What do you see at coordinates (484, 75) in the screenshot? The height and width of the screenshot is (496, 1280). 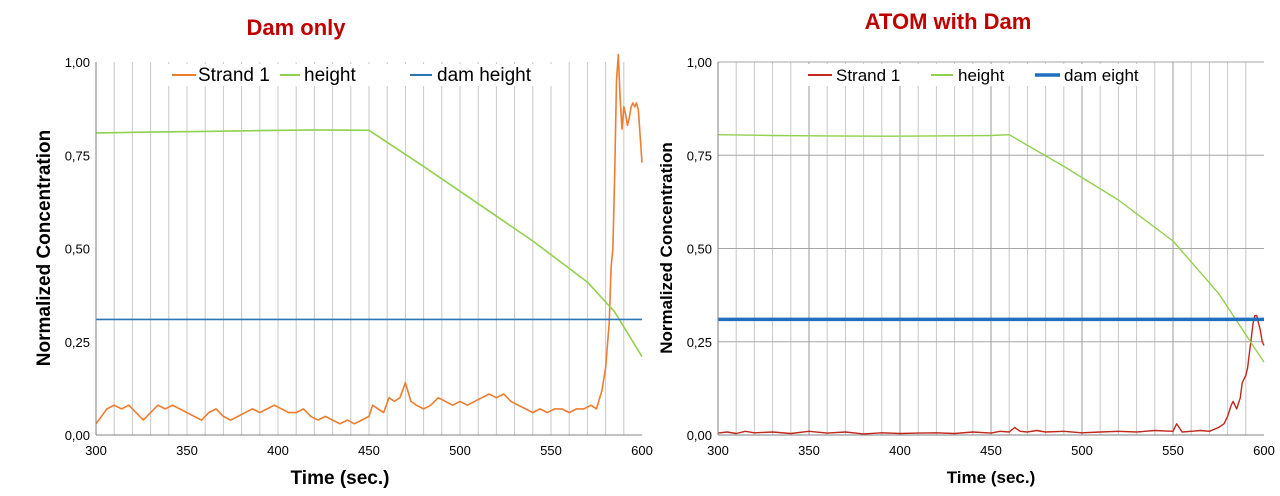 I see `legend-label: dam height` at bounding box center [484, 75].